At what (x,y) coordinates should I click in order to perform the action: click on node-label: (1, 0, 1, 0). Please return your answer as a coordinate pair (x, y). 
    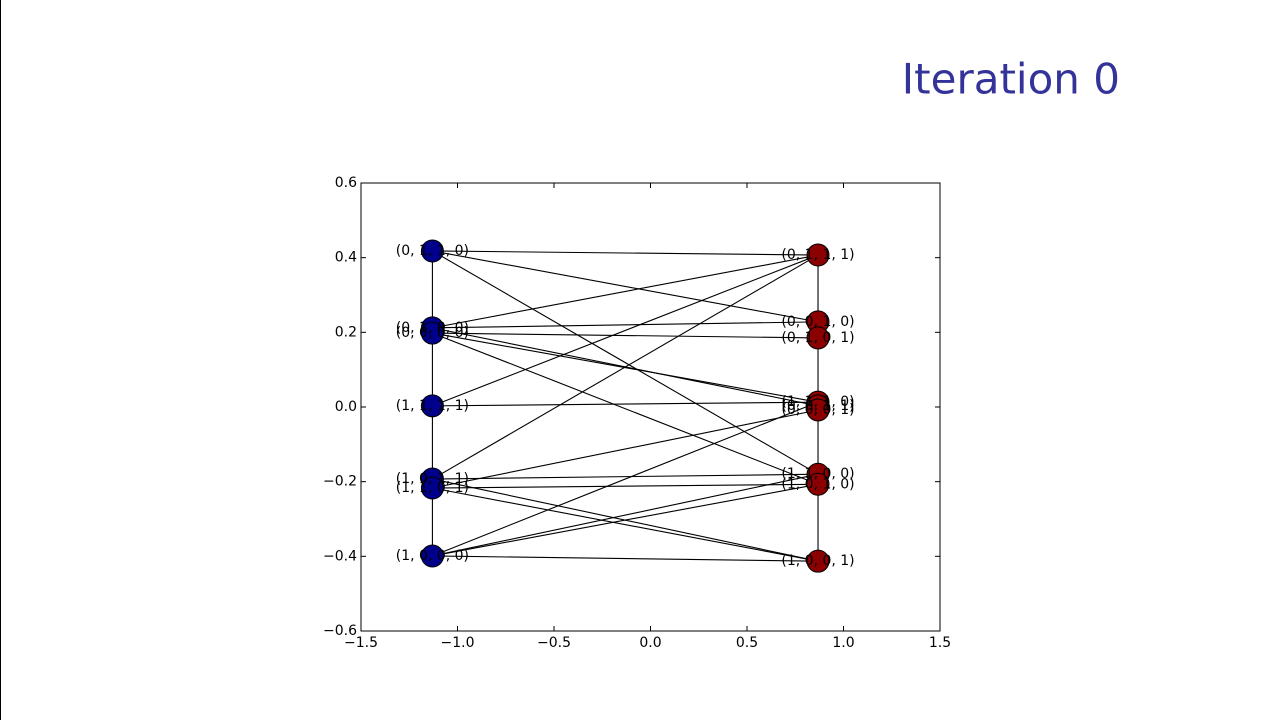
    Looking at the image, I should click on (817, 484).